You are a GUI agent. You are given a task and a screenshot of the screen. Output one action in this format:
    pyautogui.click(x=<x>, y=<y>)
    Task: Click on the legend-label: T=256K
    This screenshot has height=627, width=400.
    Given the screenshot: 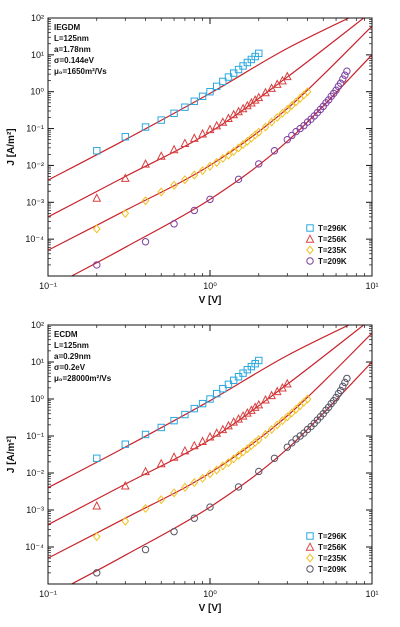 What is the action you would take?
    pyautogui.click(x=332, y=547)
    